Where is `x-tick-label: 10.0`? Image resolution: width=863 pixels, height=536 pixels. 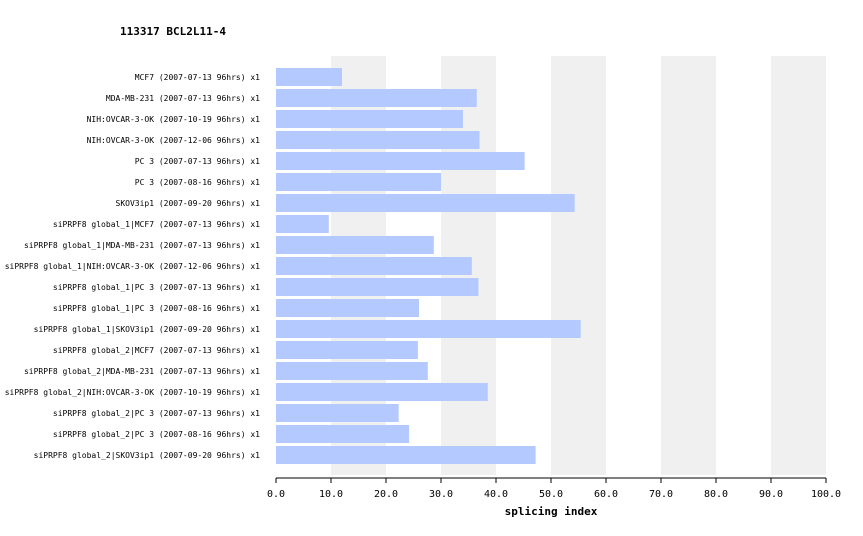 x-tick-label: 10.0 is located at coordinates (331, 494).